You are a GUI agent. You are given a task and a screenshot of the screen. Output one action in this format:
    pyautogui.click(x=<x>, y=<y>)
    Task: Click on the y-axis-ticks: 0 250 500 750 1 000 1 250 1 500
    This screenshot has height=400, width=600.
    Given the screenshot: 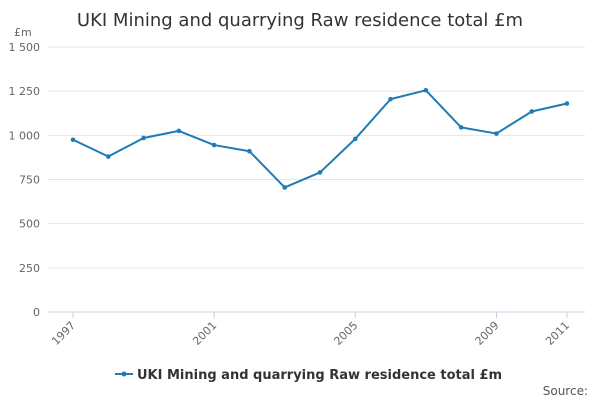 What is the action you would take?
    pyautogui.click(x=25, y=180)
    